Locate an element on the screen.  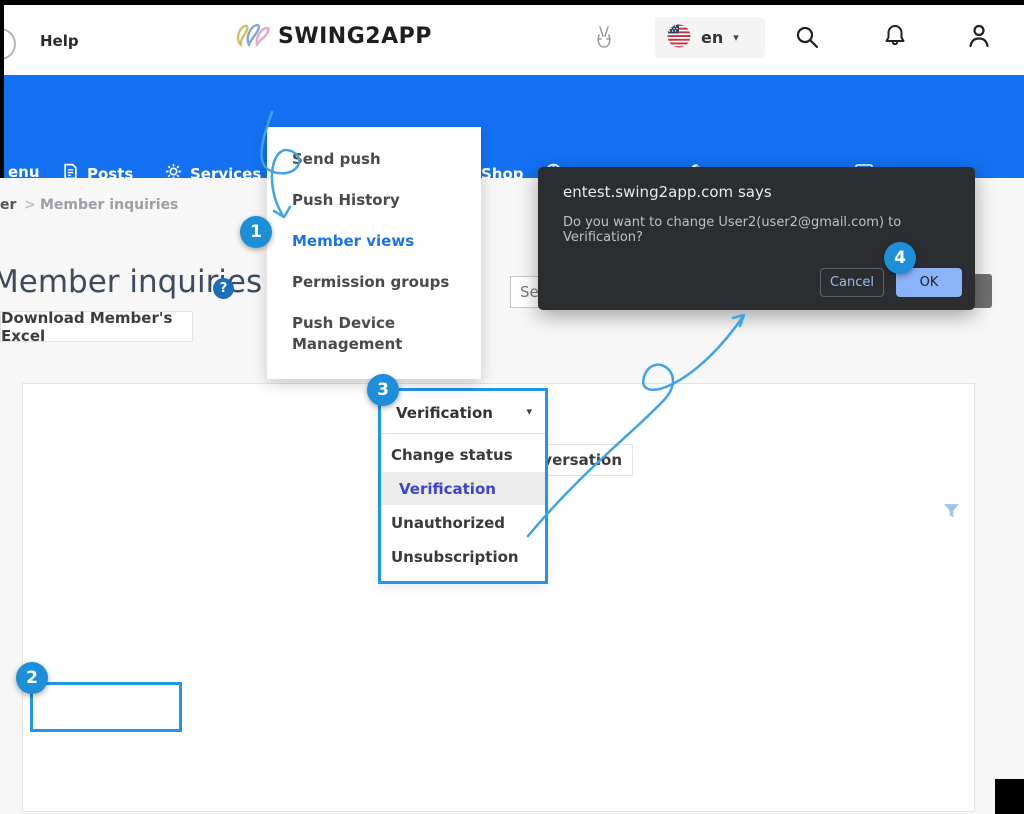
screenshot-edge-top is located at coordinates (512, 2).